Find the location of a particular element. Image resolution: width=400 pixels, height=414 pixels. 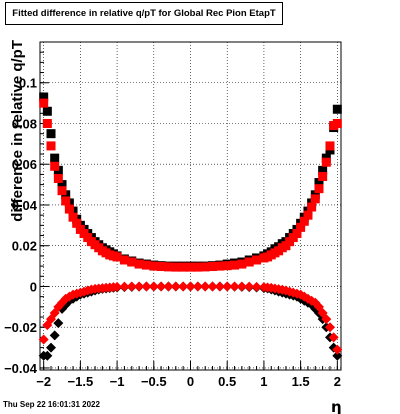

y-tick-label: 0 is located at coordinates (33, 286).